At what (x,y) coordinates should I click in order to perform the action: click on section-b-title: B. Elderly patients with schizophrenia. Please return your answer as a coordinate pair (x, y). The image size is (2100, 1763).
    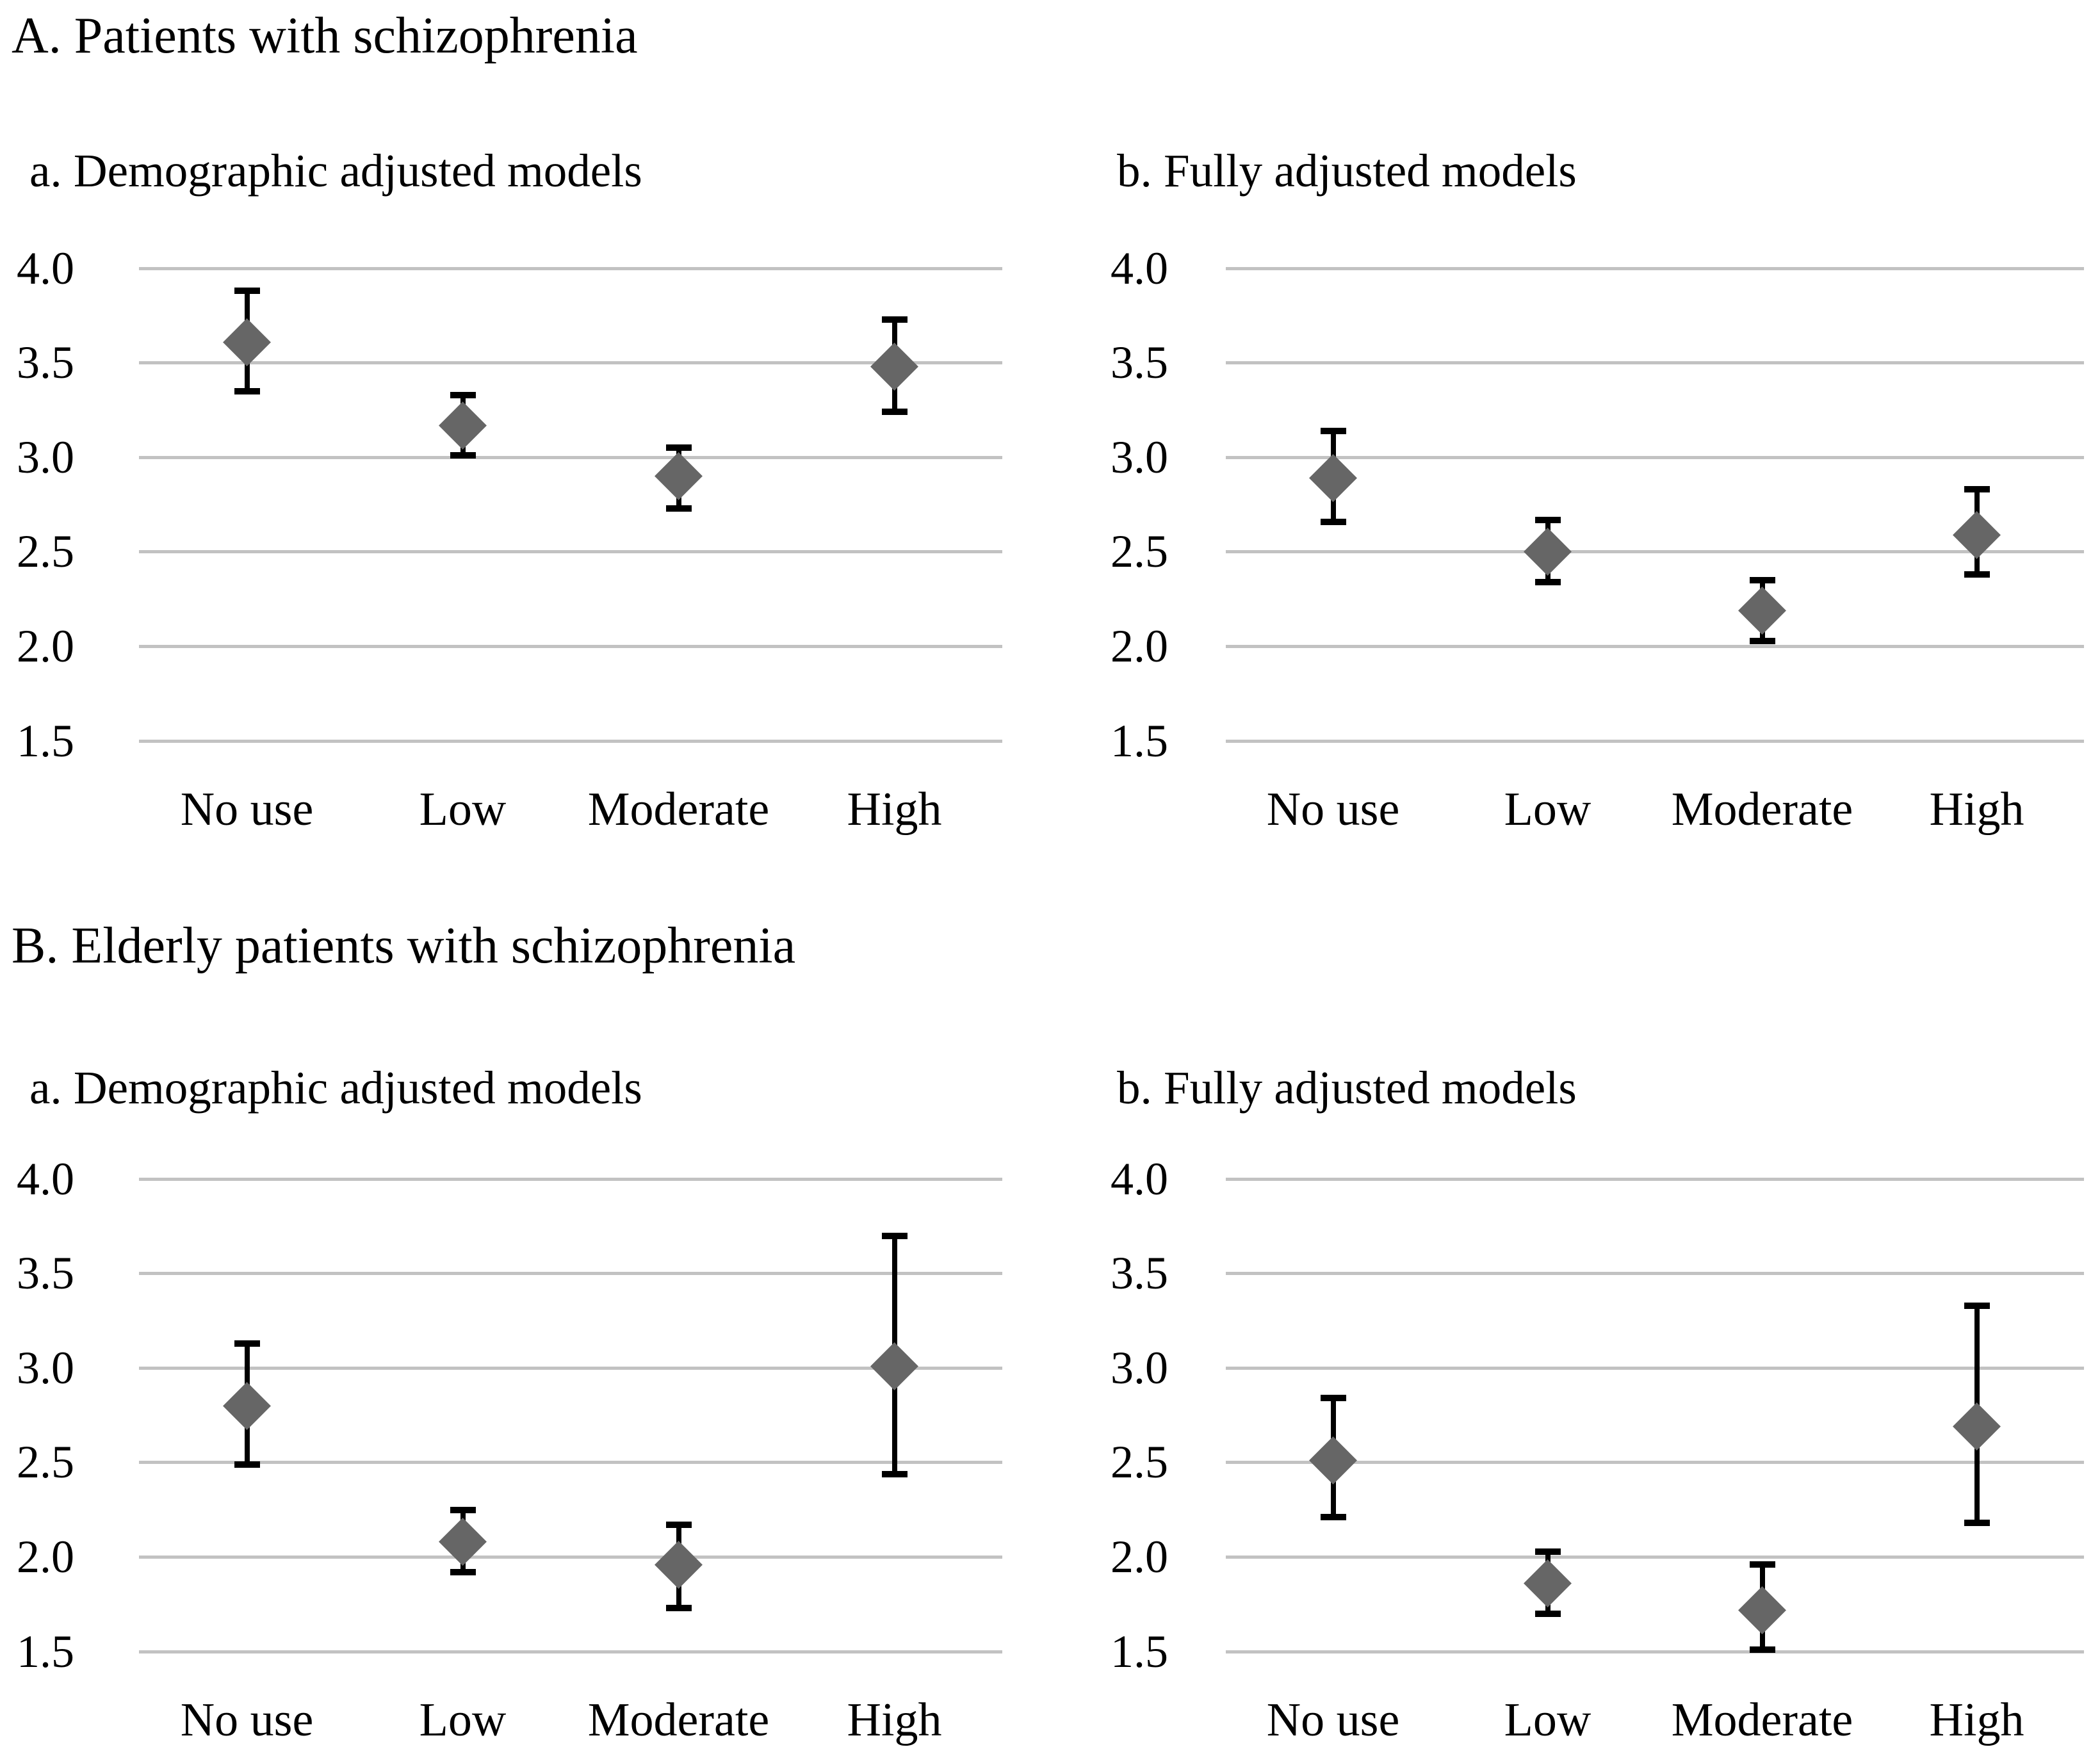
    Looking at the image, I should click on (404, 946).